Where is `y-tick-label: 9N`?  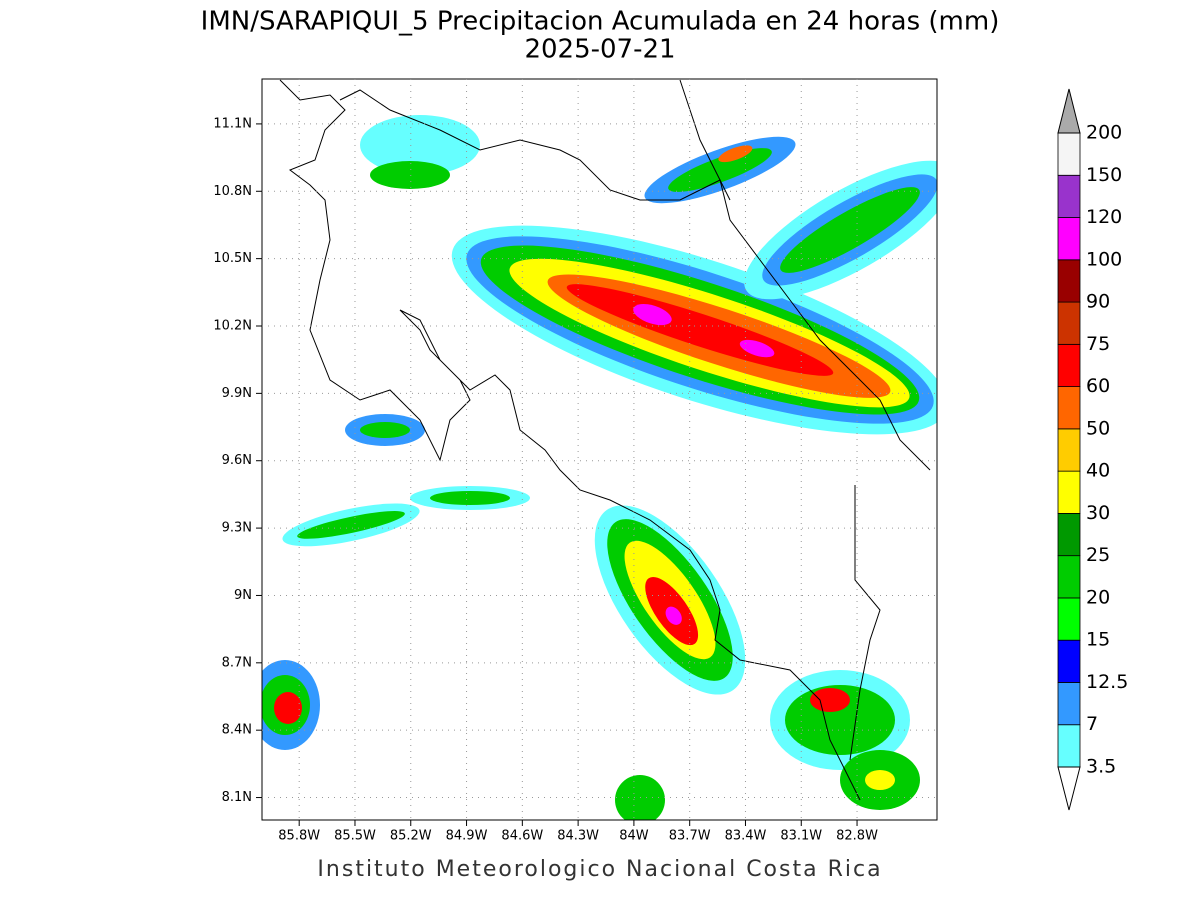 y-tick-label: 9N is located at coordinates (243, 595).